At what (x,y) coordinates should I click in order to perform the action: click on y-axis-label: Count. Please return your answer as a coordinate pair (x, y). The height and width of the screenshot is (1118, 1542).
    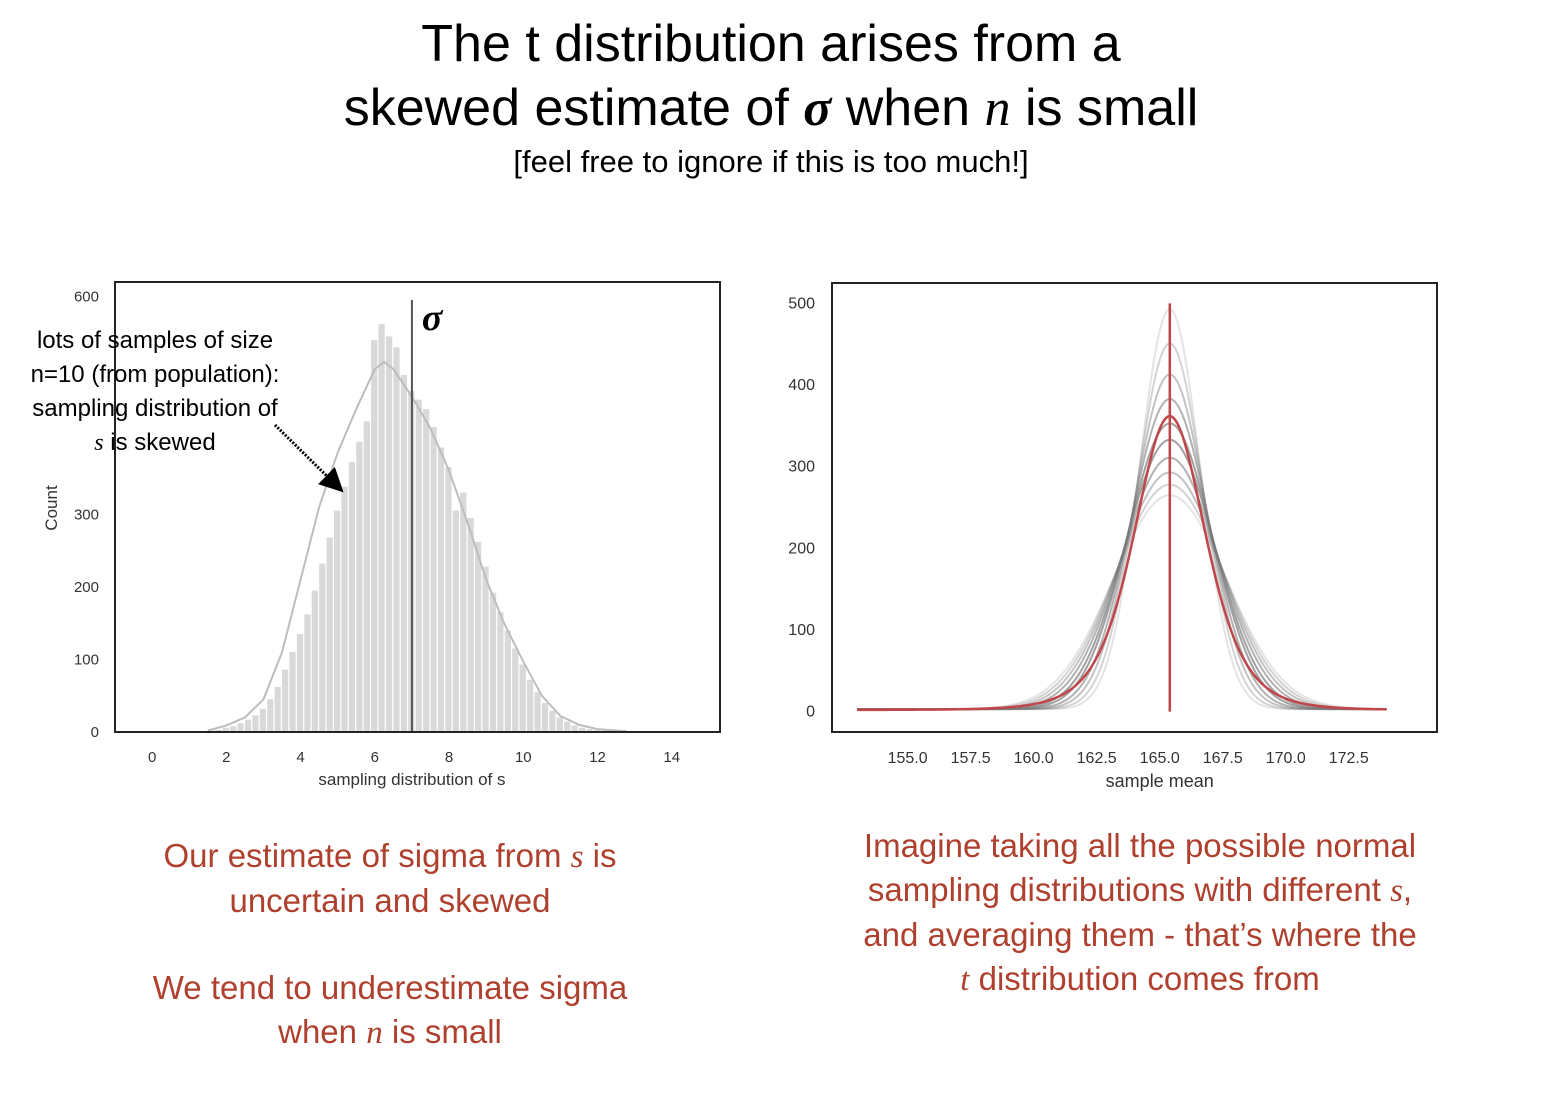
    Looking at the image, I should click on (51, 508).